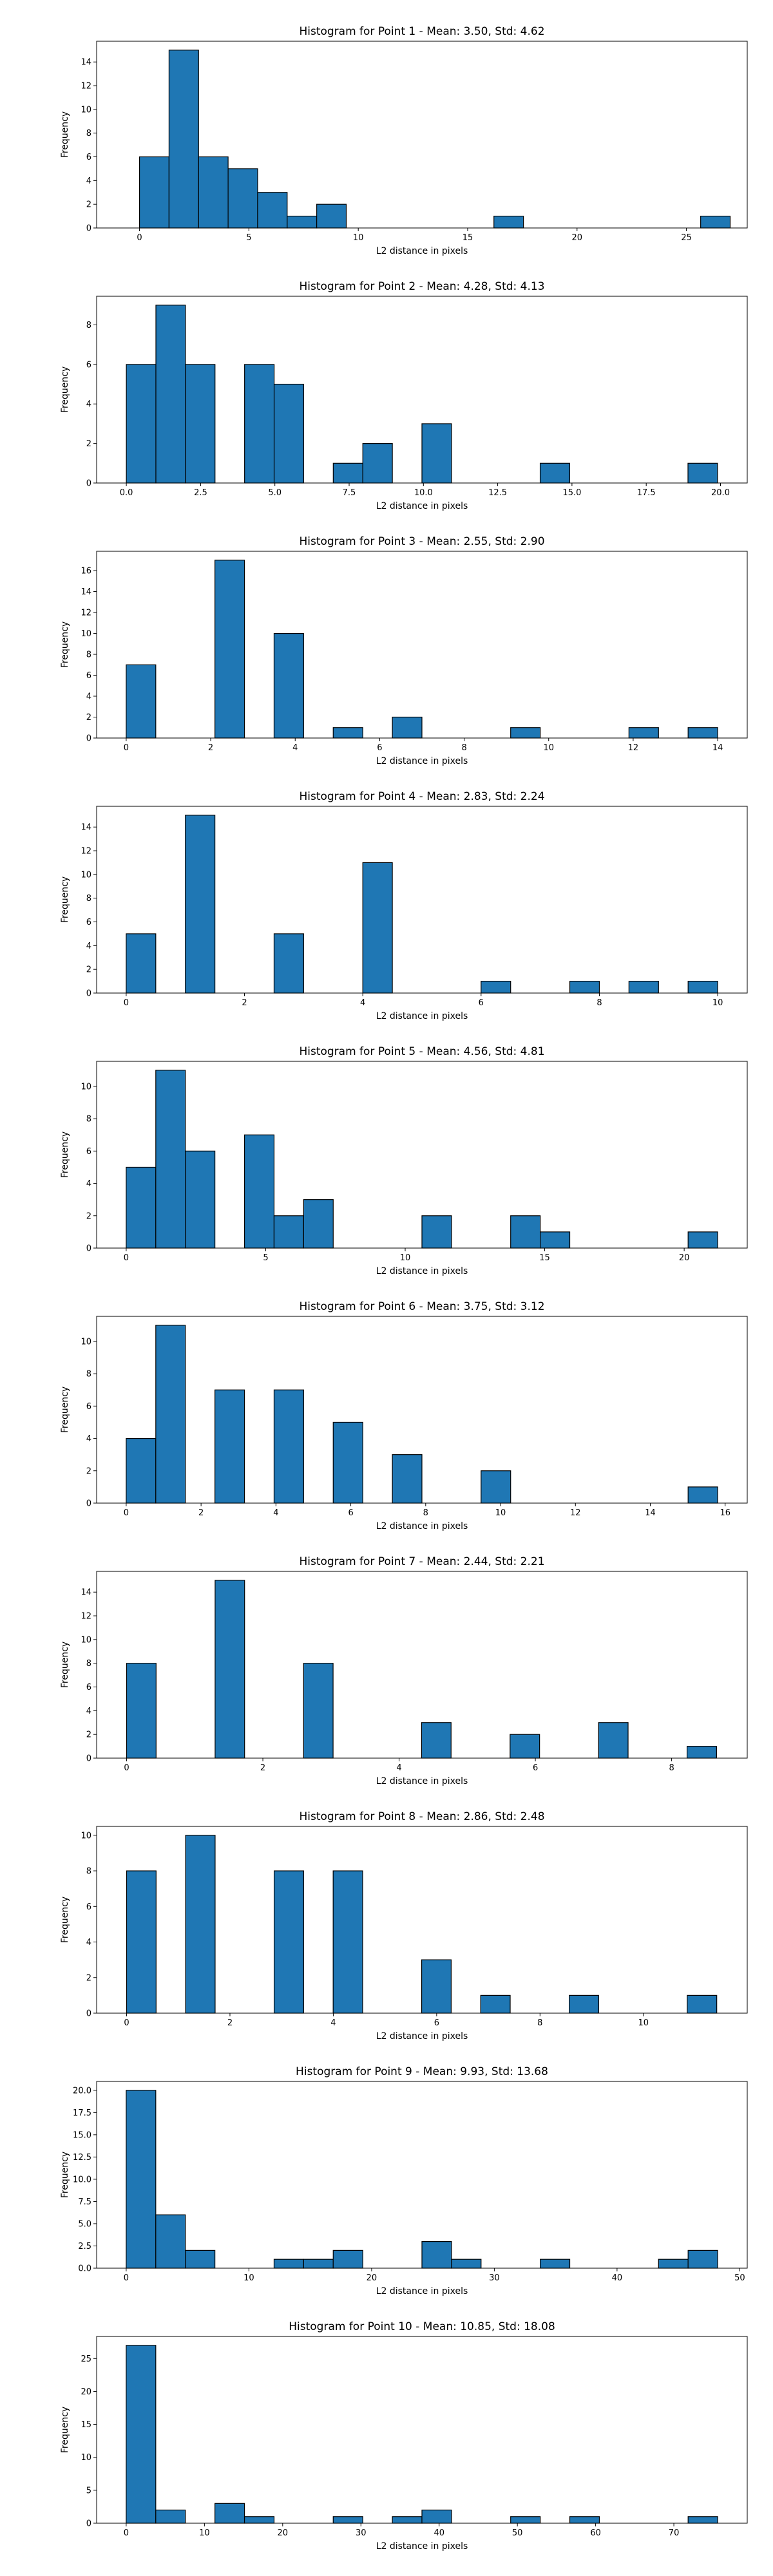 Image resolution: width=773 pixels, height=2576 pixels. I want to click on x-tick-label: 5, so click(265, 1258).